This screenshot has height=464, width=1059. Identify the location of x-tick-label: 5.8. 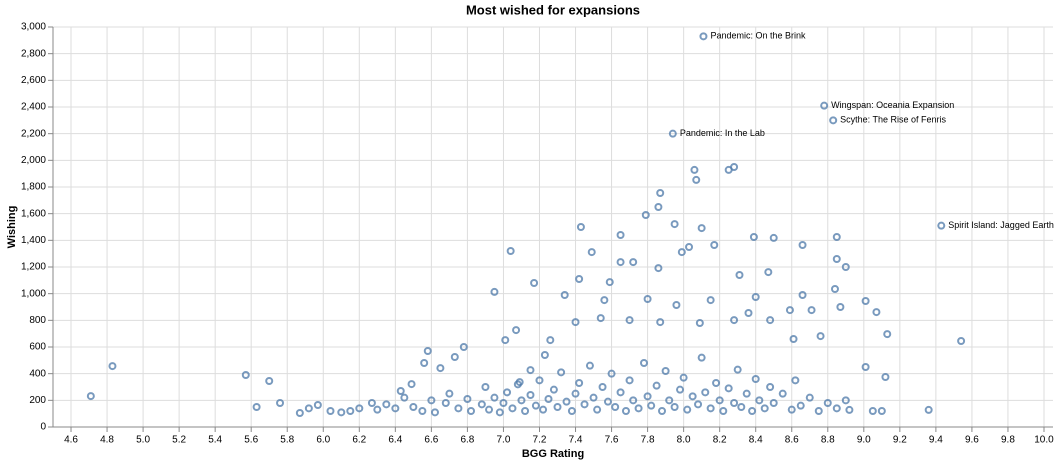
(287, 440).